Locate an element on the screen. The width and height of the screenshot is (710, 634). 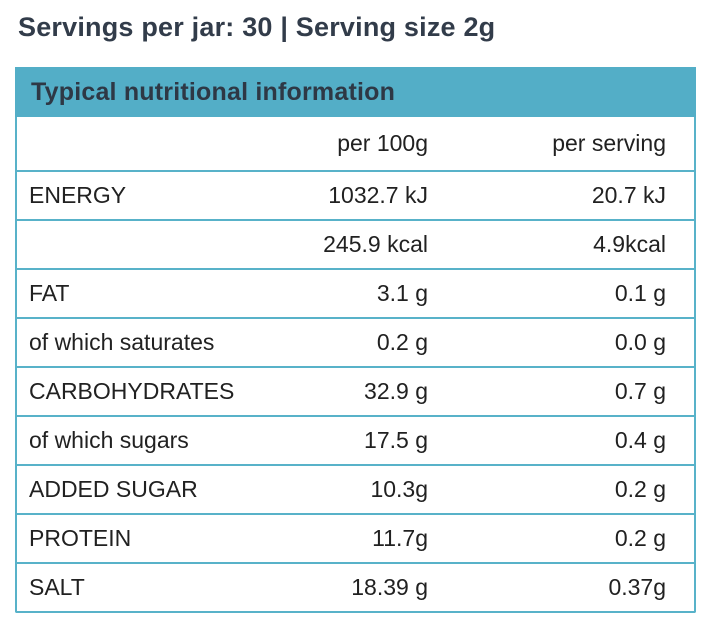
table-row-saturates: of which saturates 0.2 g 0.0 g is located at coordinates (355, 343).